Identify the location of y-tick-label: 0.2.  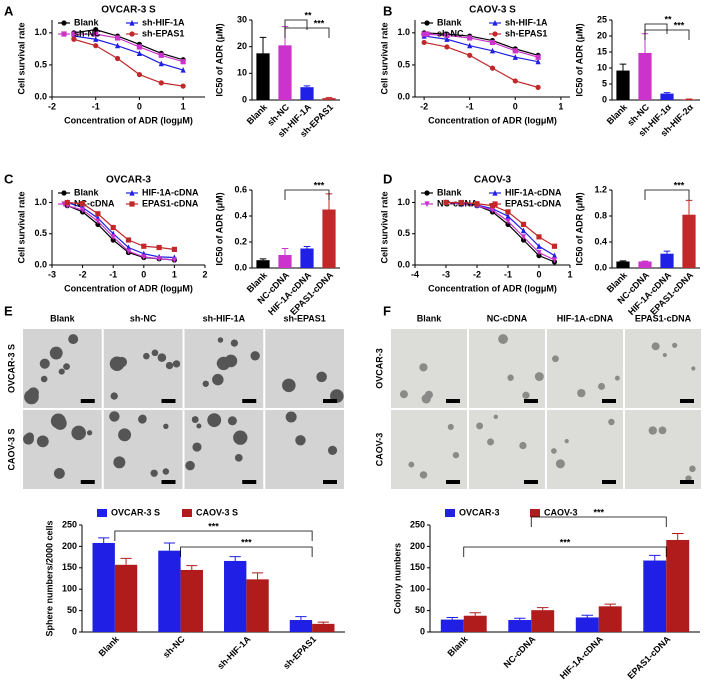
(240, 241).